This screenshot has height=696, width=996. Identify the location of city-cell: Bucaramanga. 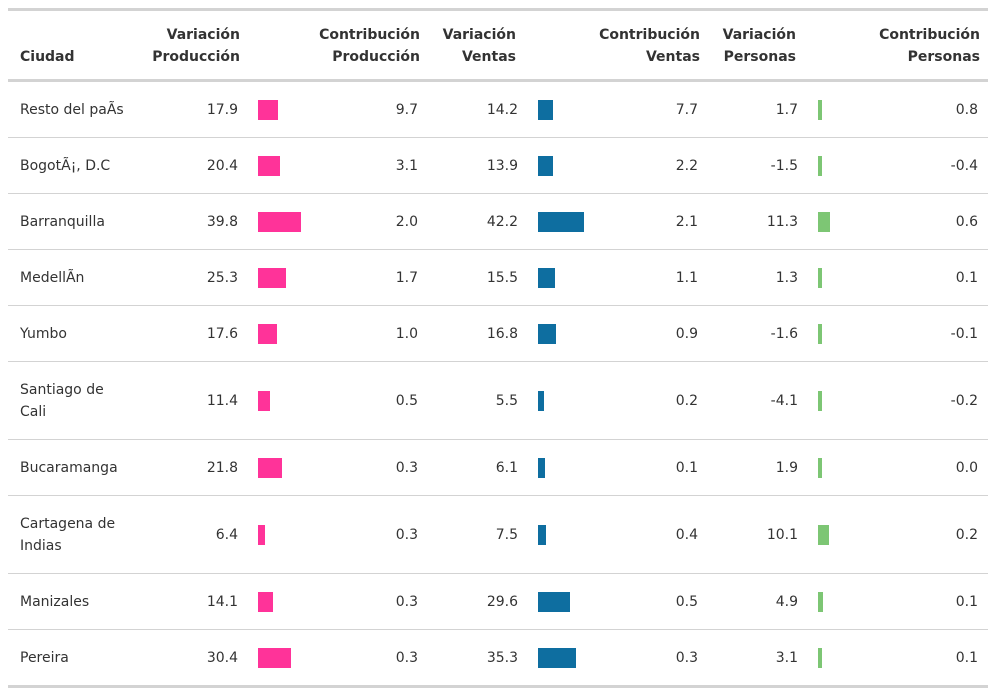
(69, 468).